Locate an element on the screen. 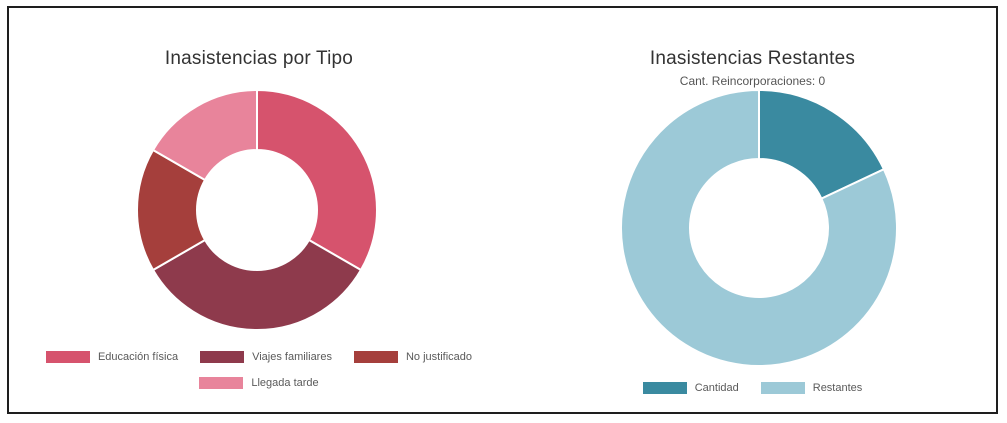 Image resolution: width=1007 pixels, height=423 pixels. chart-title-restantes: Inasistencias Restantes is located at coordinates (752, 58).